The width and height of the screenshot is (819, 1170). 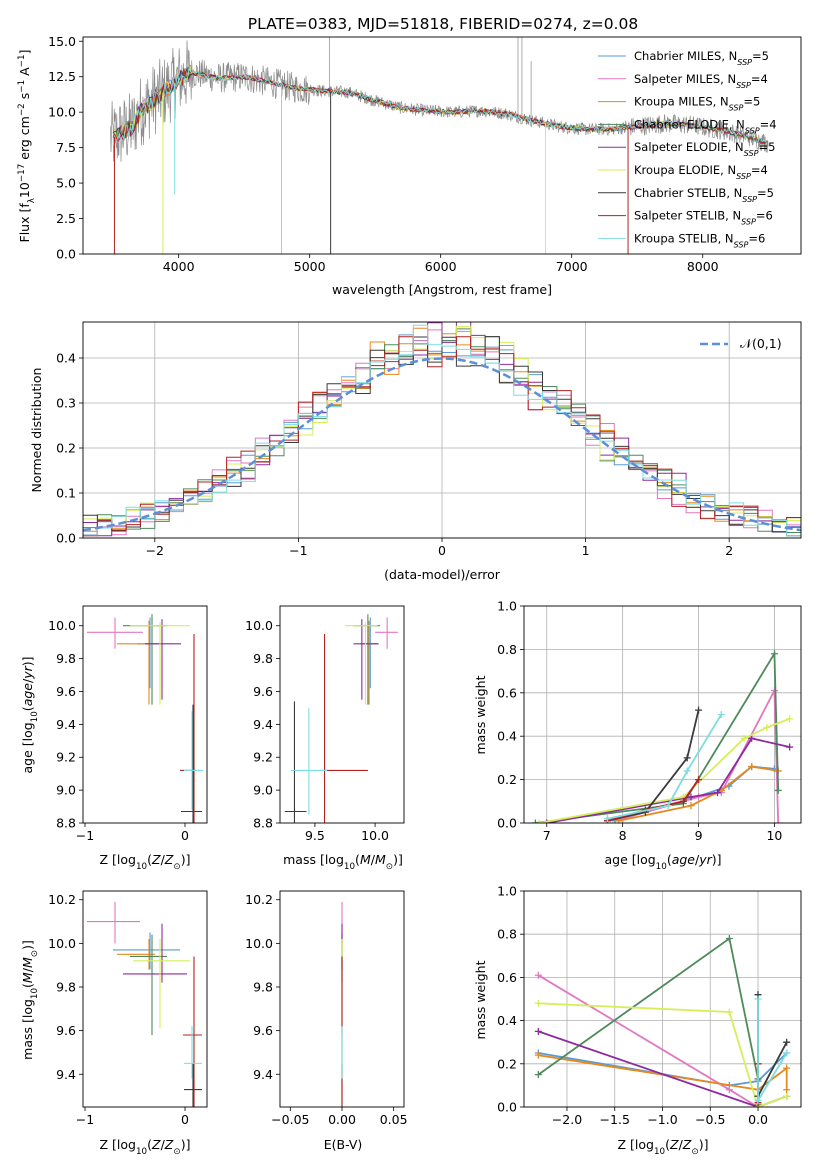 What do you see at coordinates (66, 1030) in the screenshot?
I see `y-tick-label: 9.6` at bounding box center [66, 1030].